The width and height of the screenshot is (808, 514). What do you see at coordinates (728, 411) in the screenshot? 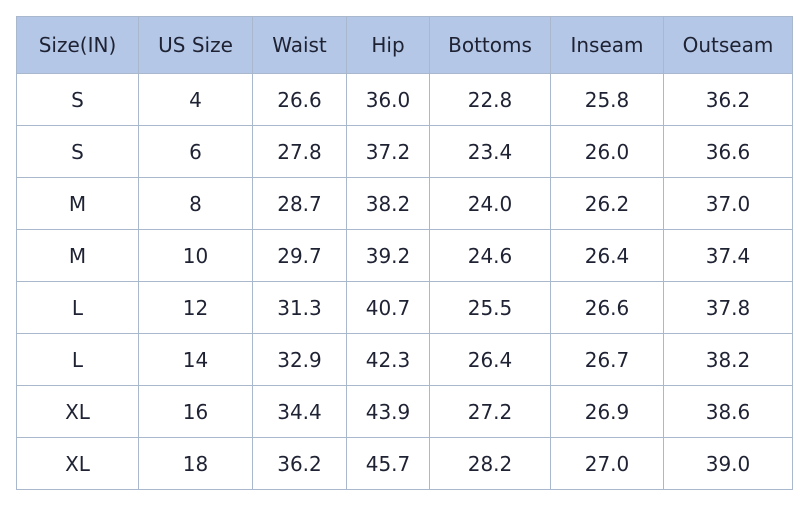
I see `table-cell: 38.6` at bounding box center [728, 411].